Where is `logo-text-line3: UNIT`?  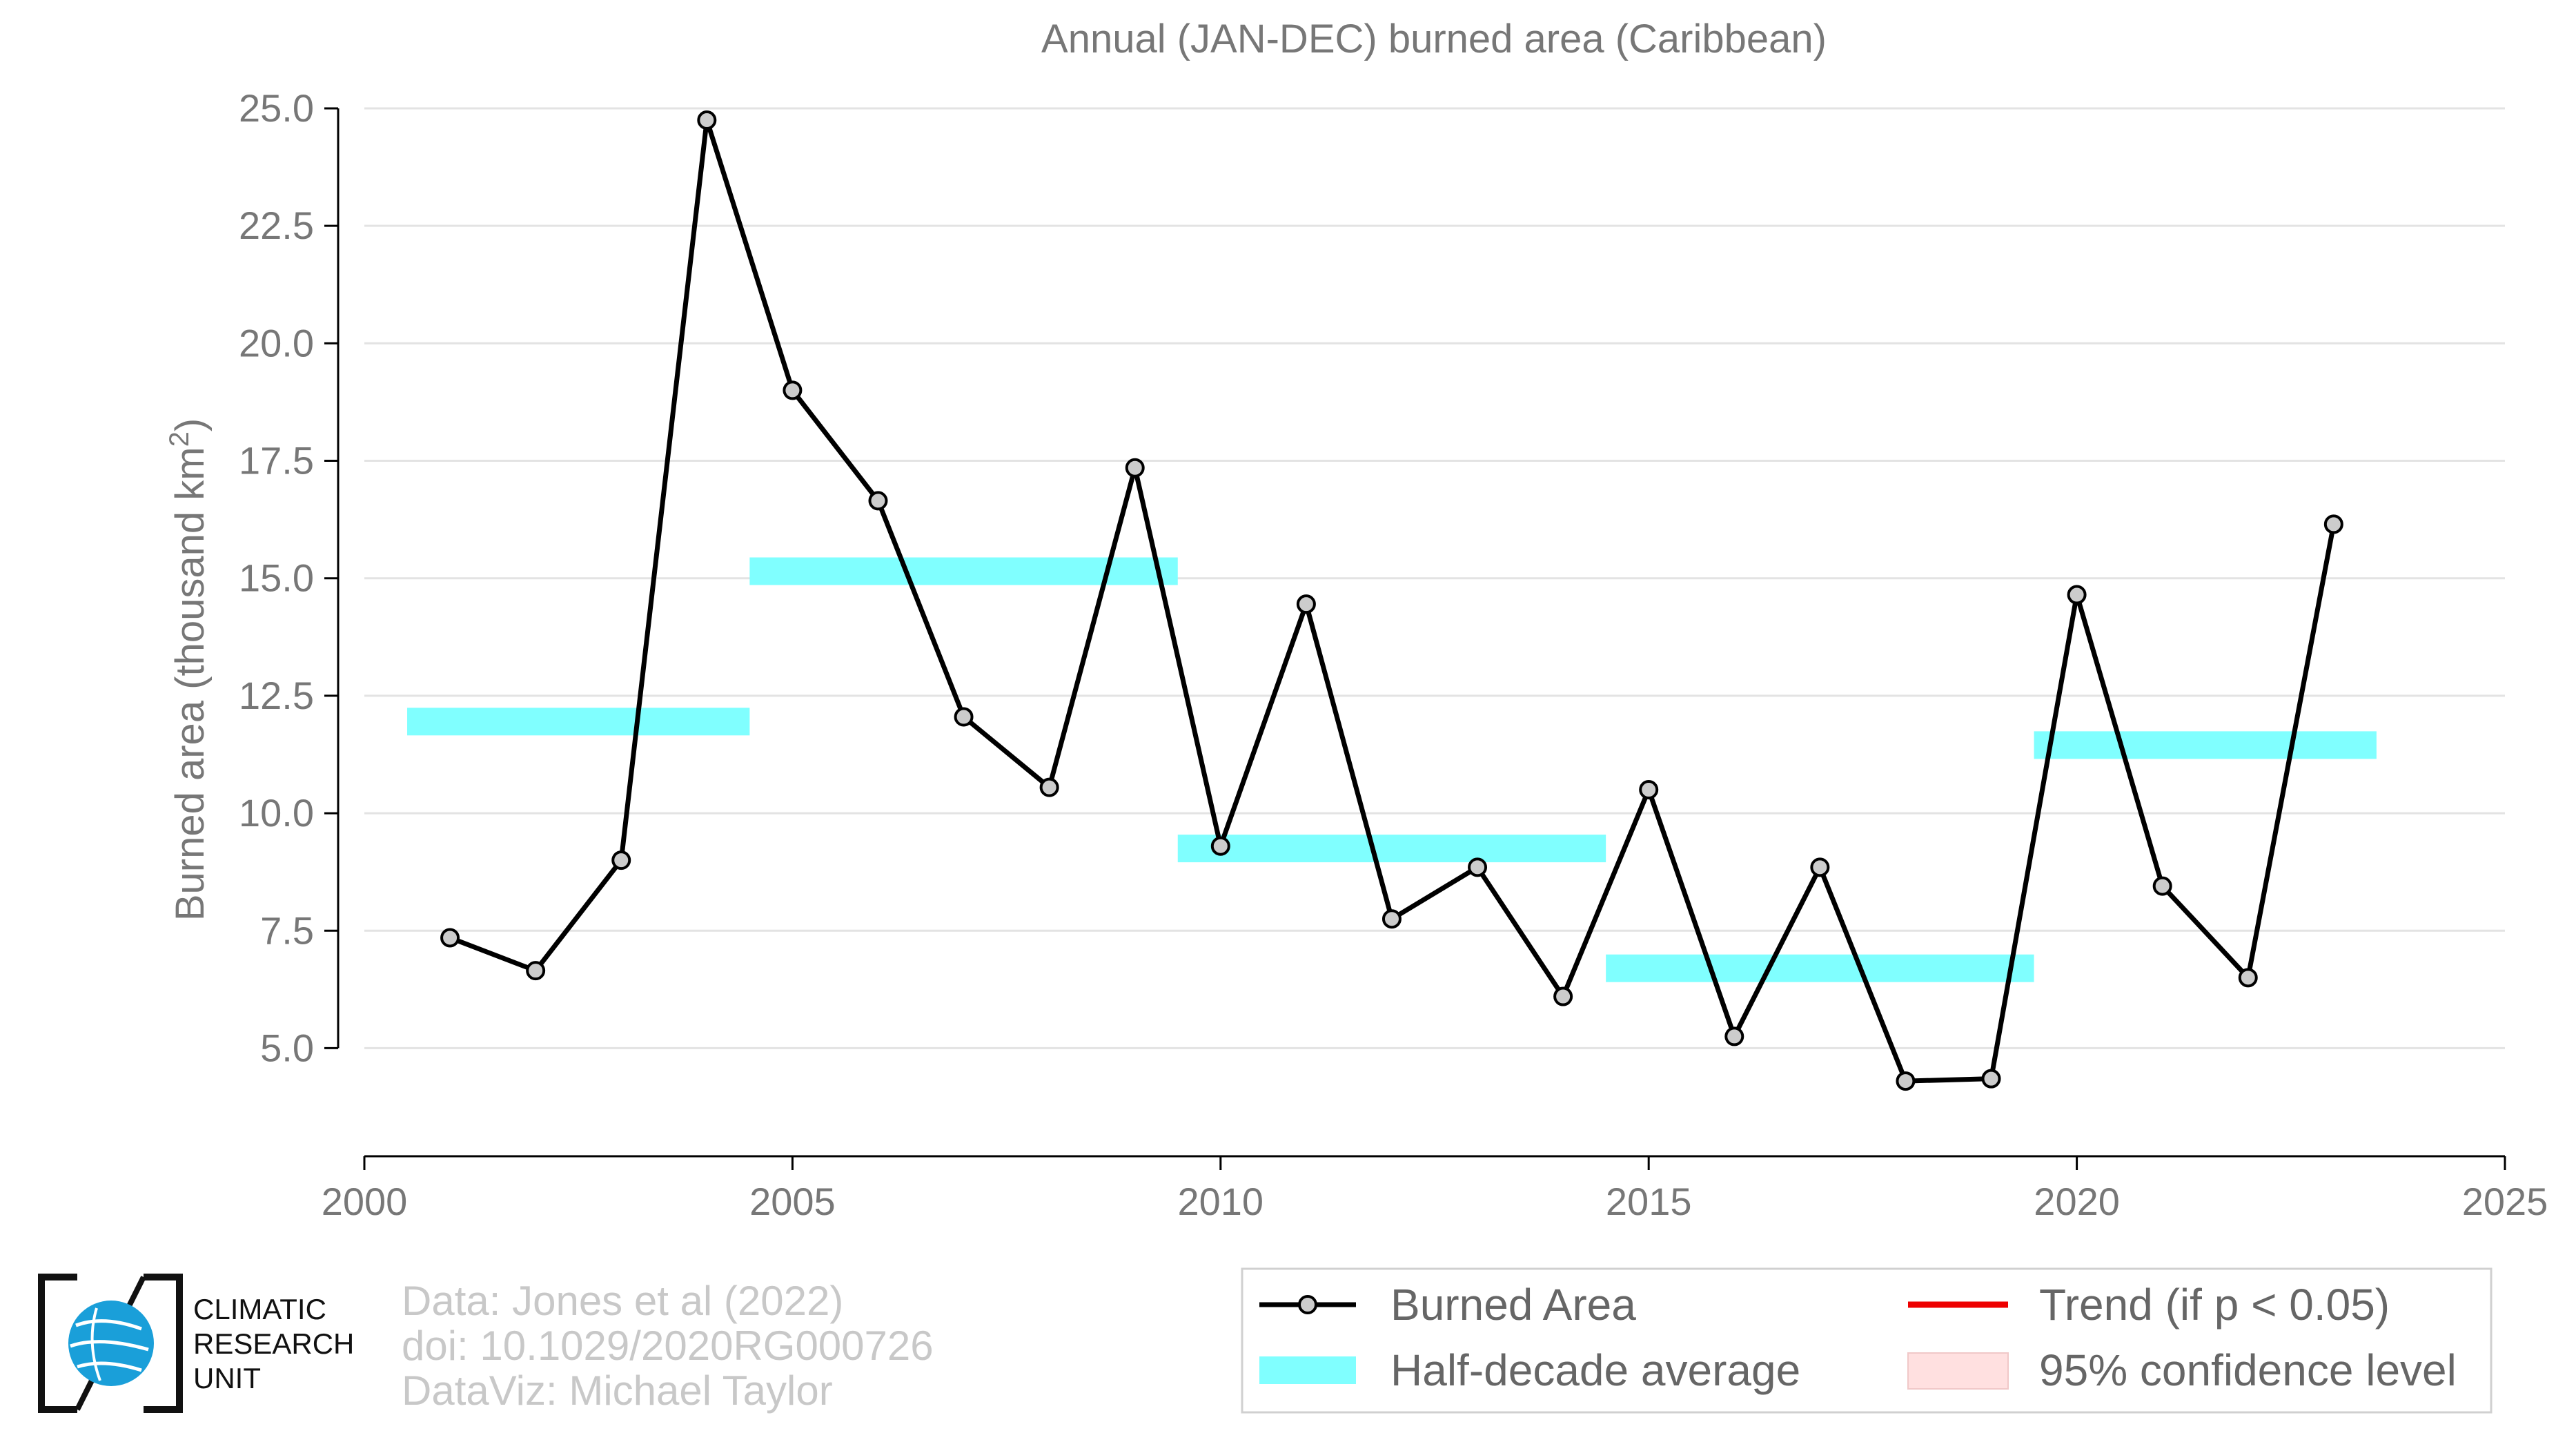 logo-text-line3: UNIT is located at coordinates (227, 1378).